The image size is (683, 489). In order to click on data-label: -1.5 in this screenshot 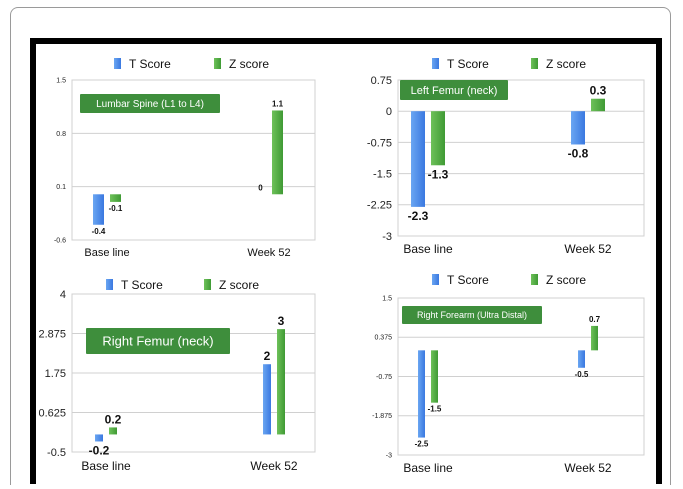, I will do `click(435, 409)`.